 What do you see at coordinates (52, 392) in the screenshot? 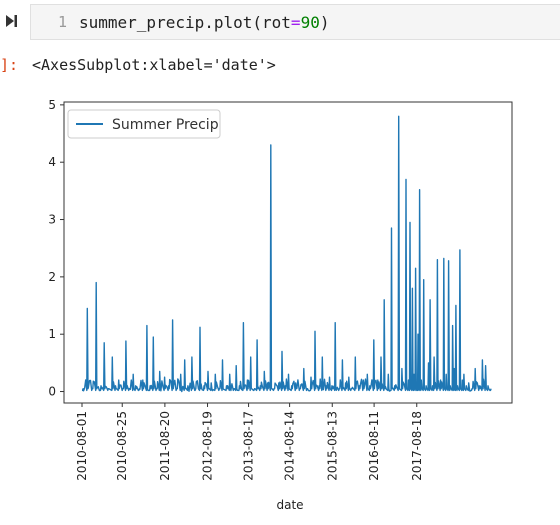
I see `y-tick-label: 0` at bounding box center [52, 392].